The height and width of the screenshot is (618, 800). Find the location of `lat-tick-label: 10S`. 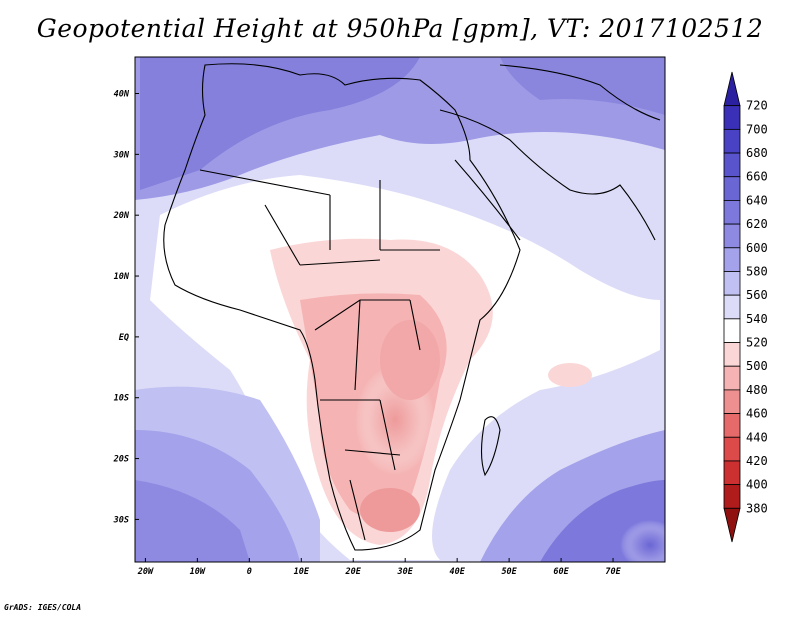

lat-tick-label: 10S is located at coordinates (121, 399).